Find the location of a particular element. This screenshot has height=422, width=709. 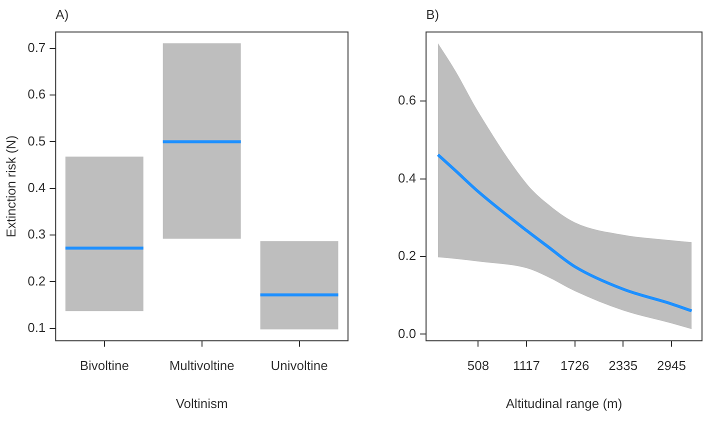

x-tick-label: 2335 is located at coordinates (623, 366).